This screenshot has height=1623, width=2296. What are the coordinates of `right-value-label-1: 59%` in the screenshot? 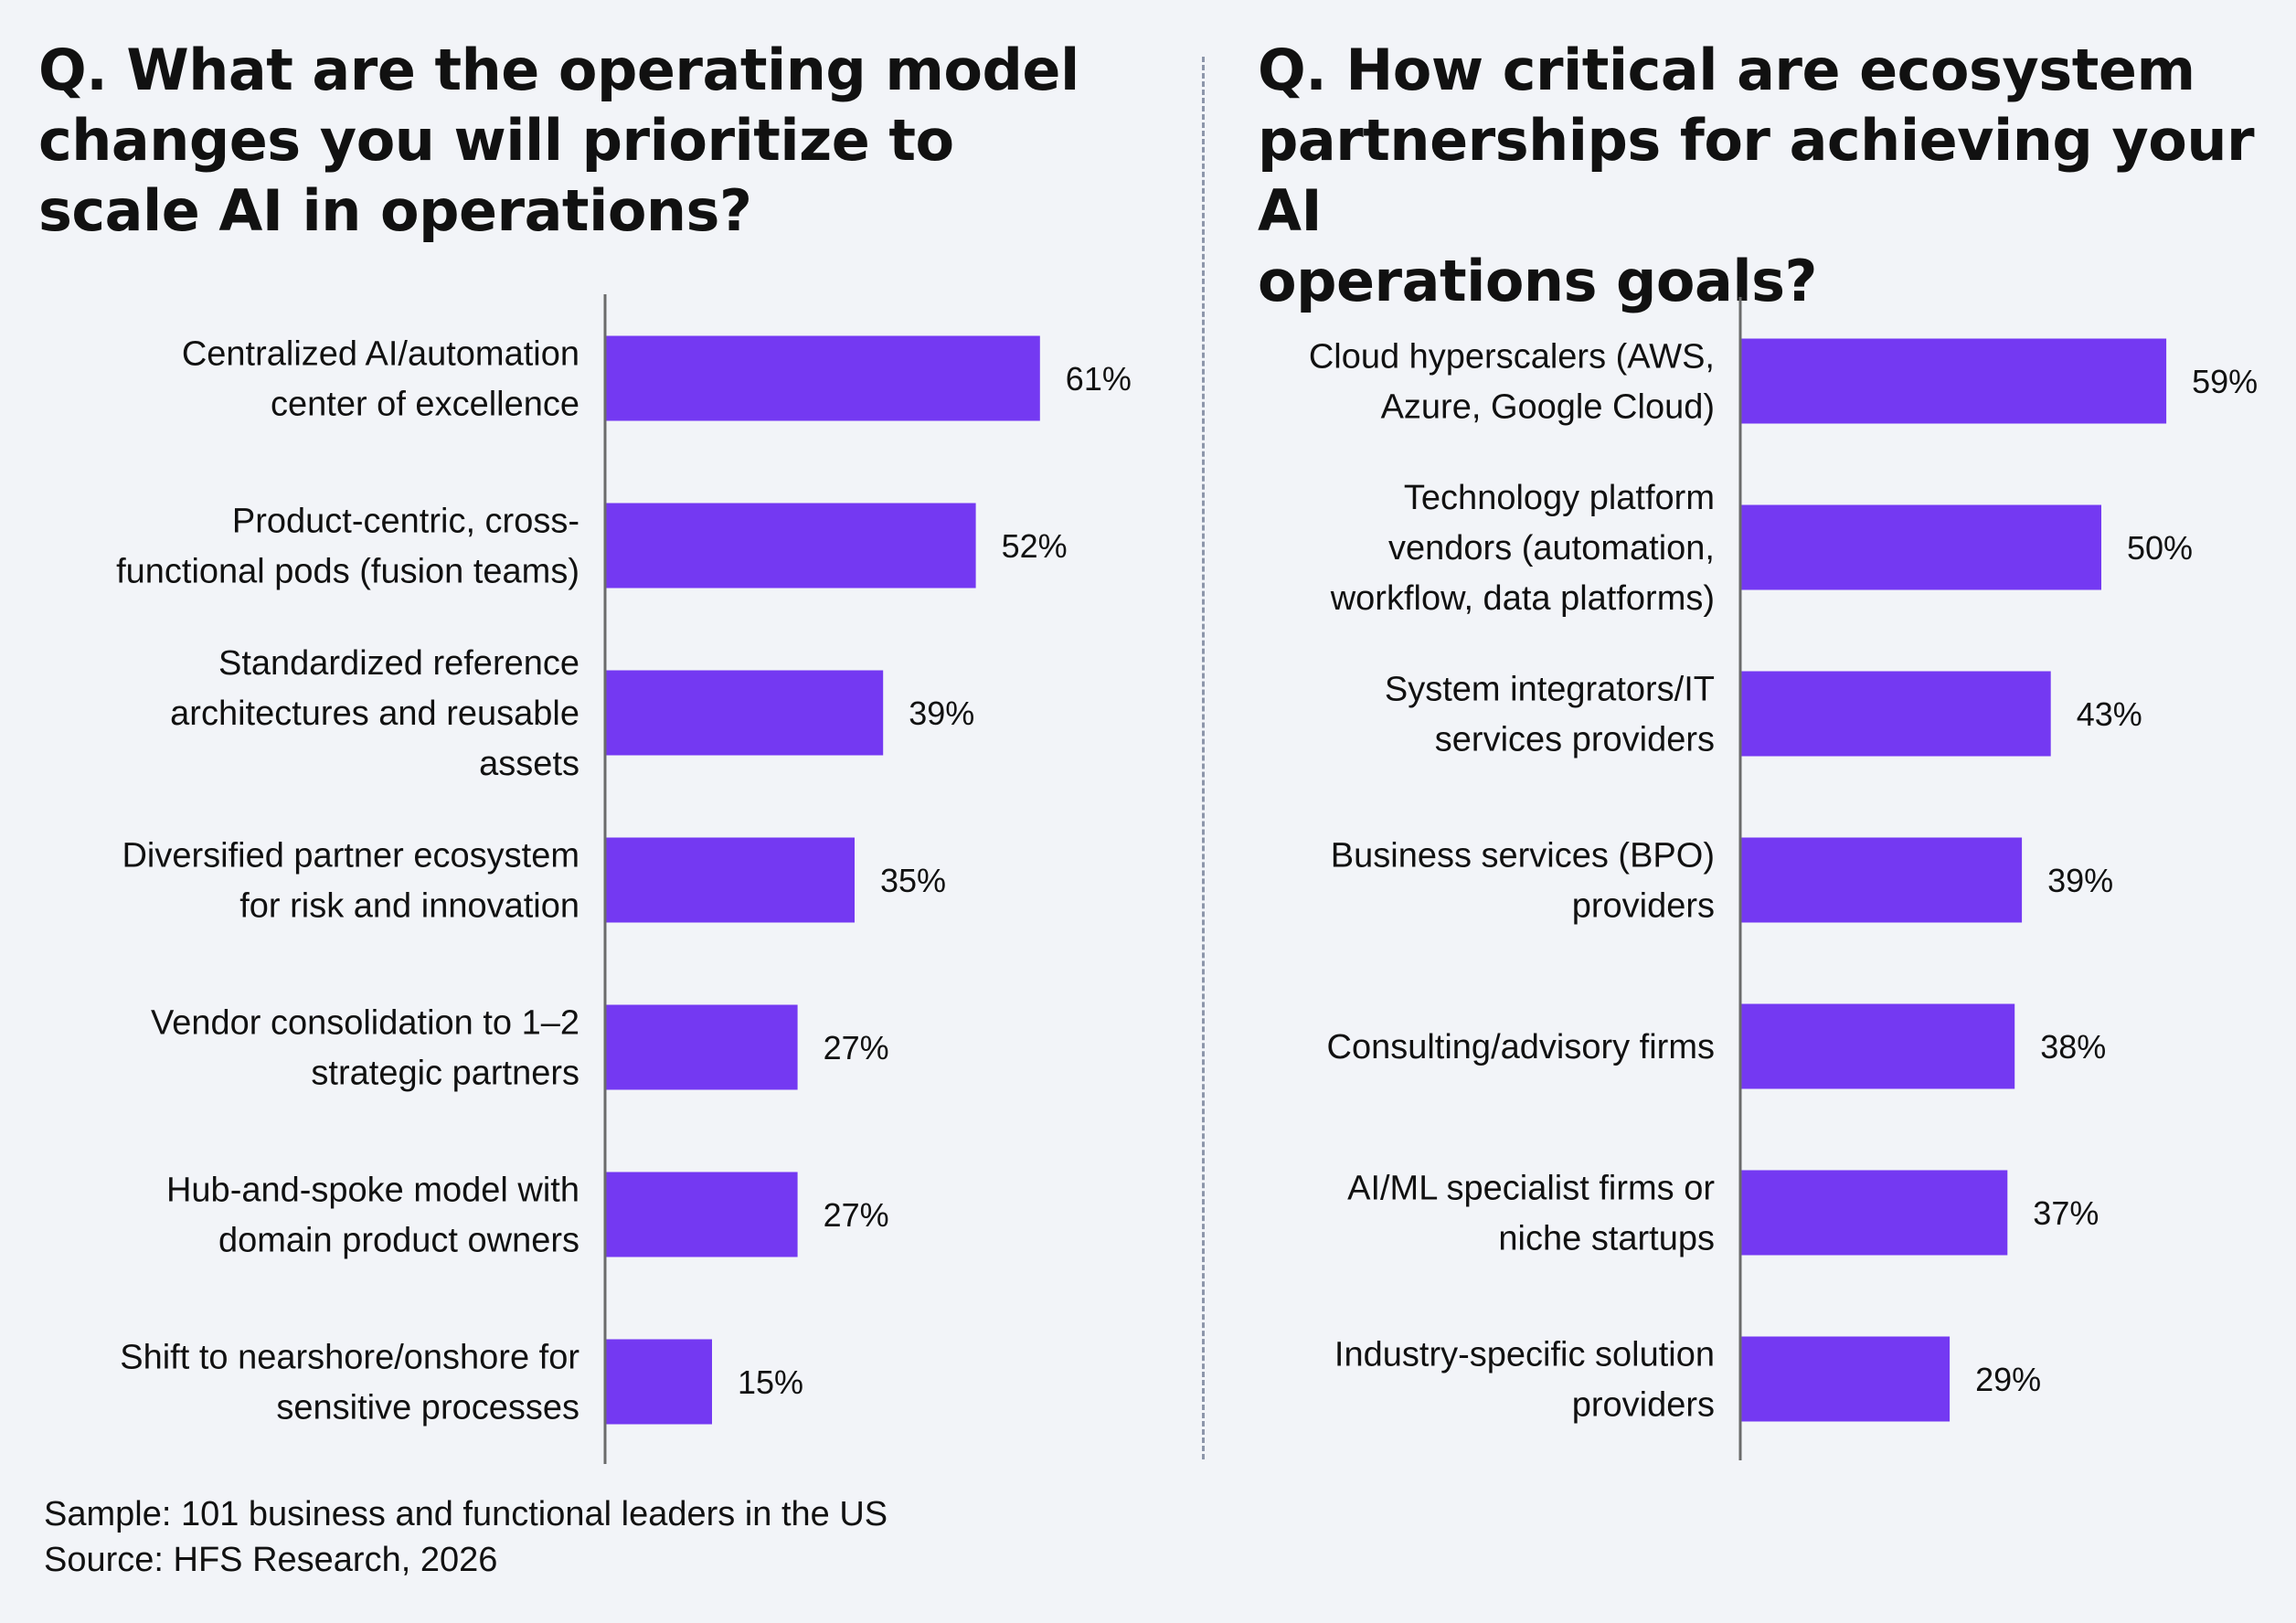 It's located at (2225, 381).